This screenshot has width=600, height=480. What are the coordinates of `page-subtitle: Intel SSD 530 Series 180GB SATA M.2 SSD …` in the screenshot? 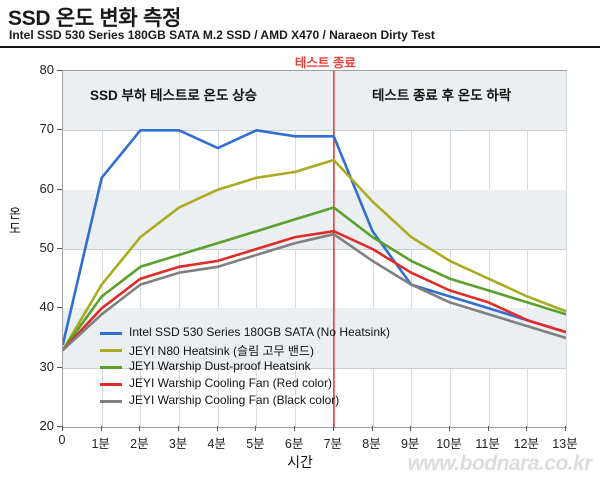 It's located at (222, 35).